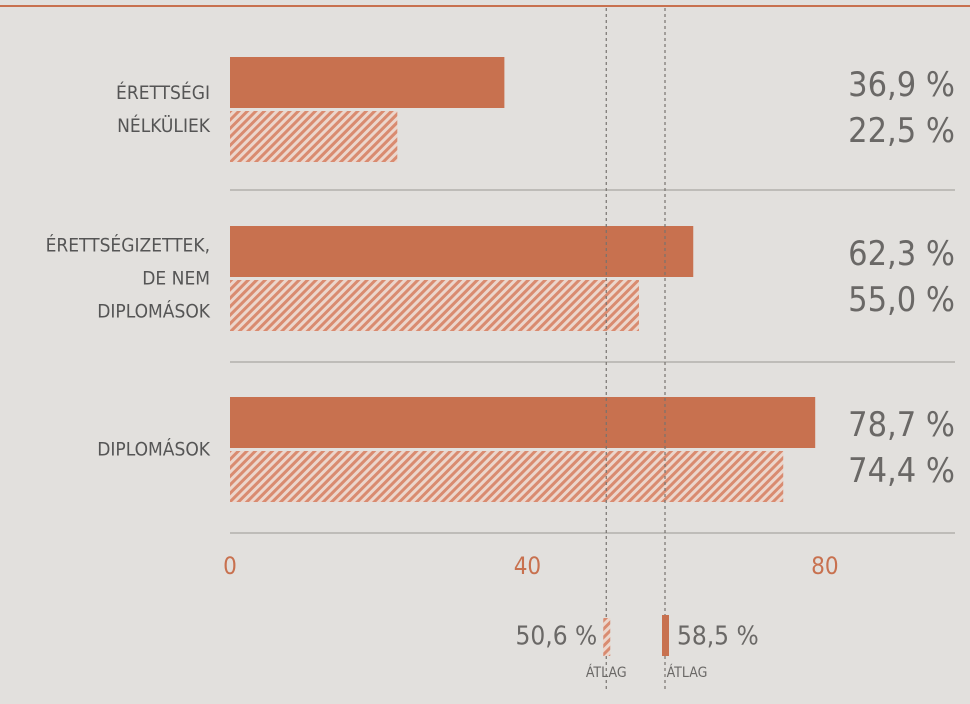 The height and width of the screenshot is (704, 970). What do you see at coordinates (163, 109) in the screenshot?
I see `category-label: ÉRETTSÉGI NÉLKÜLIEK` at bounding box center [163, 109].